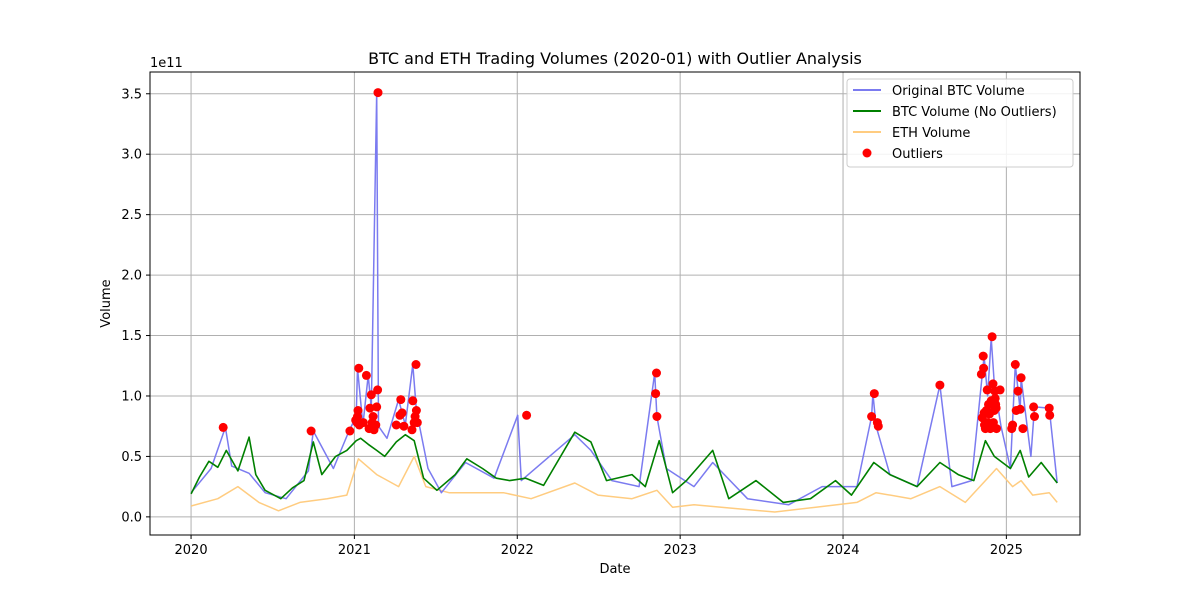 The image size is (1200, 600). Describe the element at coordinates (191, 550) in the screenshot. I see `x-tick-label: 2020` at that location.